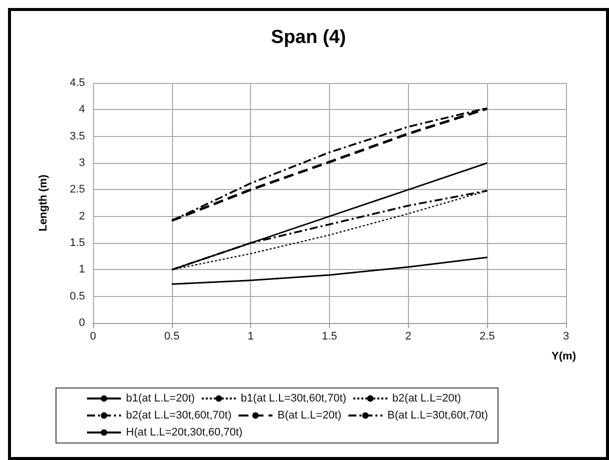  I want to click on y-tick-label: 0, so click(81, 323).